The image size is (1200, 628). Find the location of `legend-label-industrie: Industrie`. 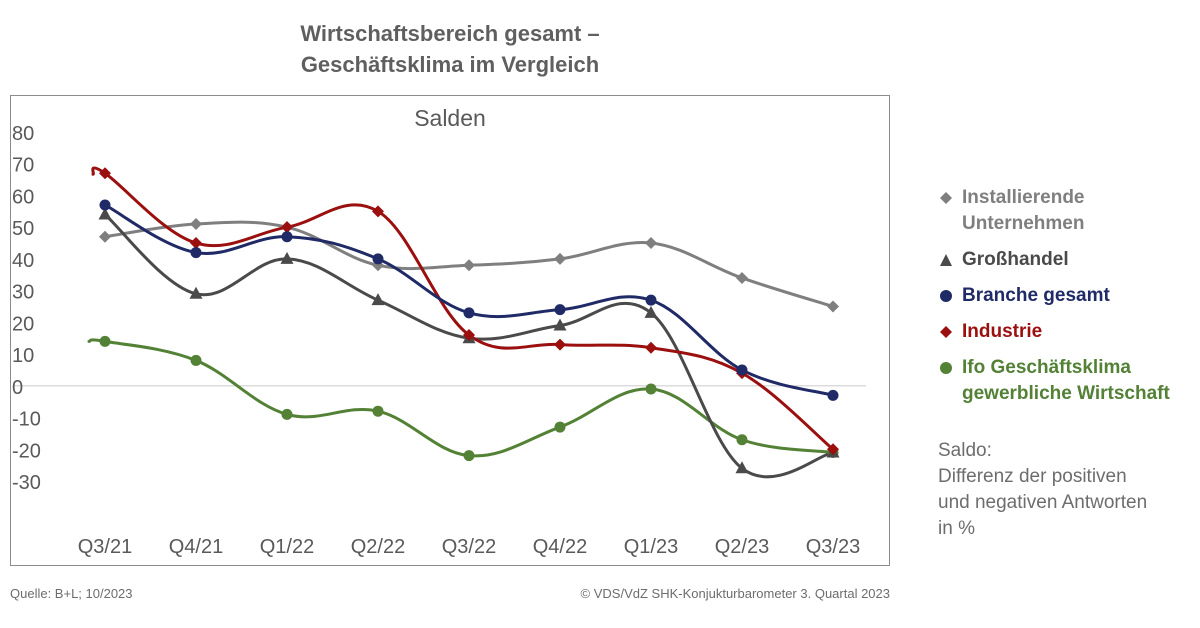

legend-label-industrie: Industrie is located at coordinates (1002, 331).